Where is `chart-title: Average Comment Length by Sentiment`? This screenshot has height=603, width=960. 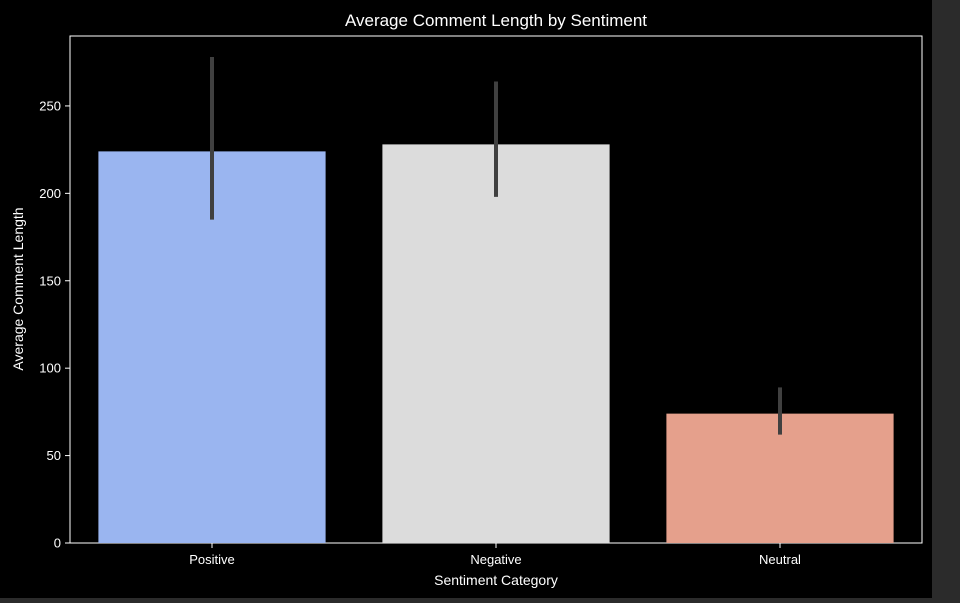
chart-title: Average Comment Length by Sentiment is located at coordinates (496, 20).